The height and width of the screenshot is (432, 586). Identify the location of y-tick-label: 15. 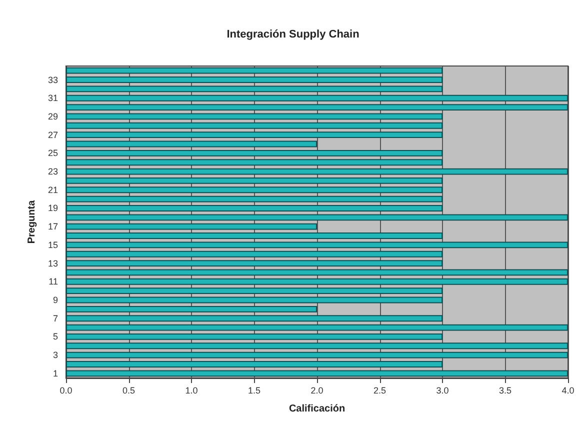
(53, 245).